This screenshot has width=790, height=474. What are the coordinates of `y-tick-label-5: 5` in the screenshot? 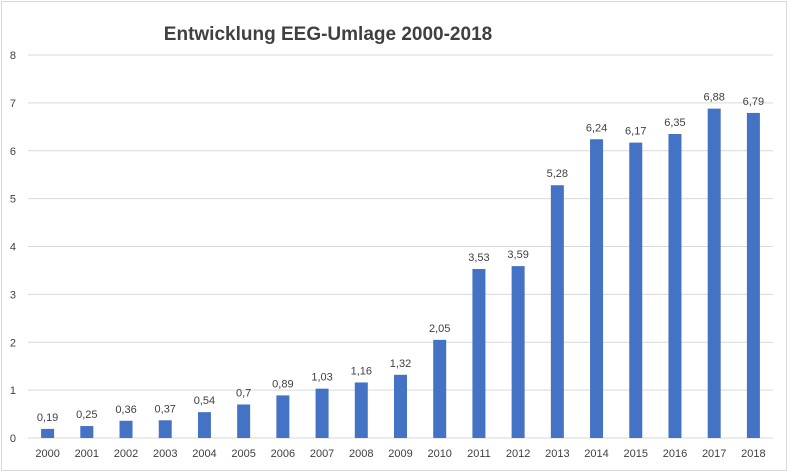 It's located at (13, 200).